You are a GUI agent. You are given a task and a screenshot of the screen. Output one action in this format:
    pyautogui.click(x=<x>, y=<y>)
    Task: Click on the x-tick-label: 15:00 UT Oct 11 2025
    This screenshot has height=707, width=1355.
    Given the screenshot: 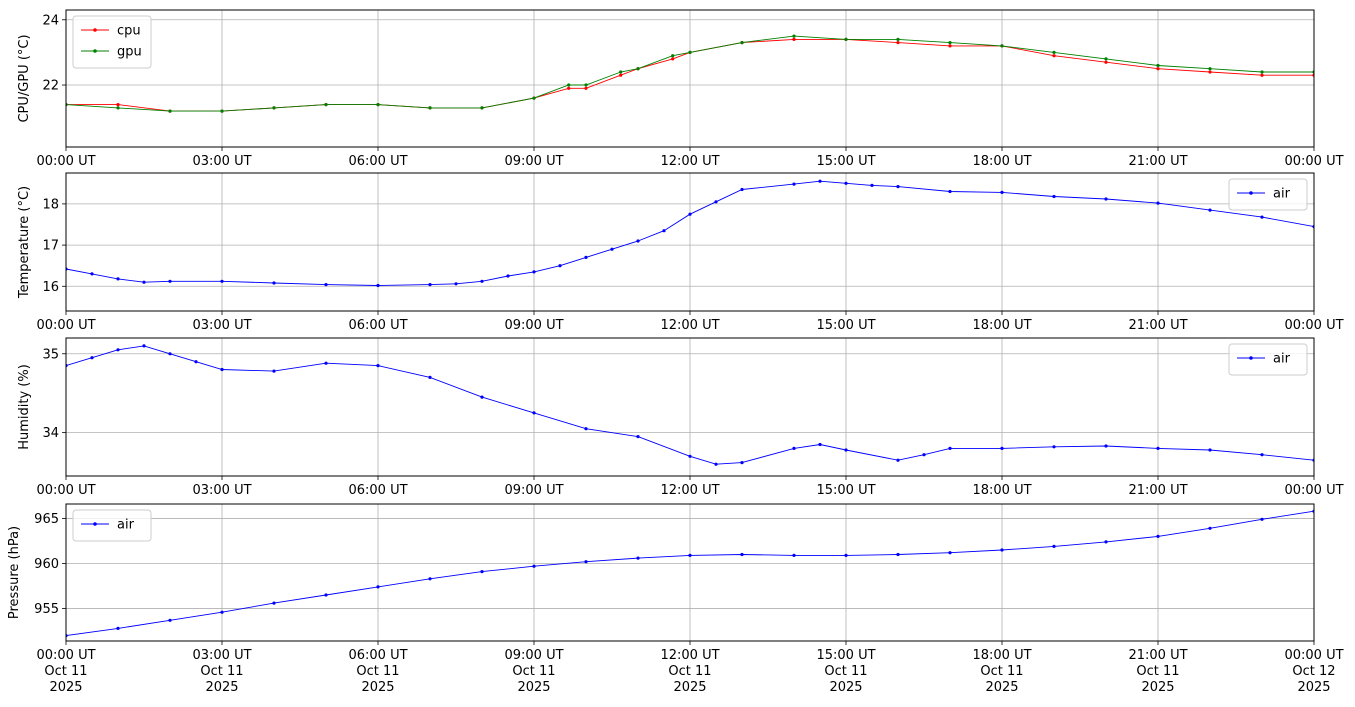 What is the action you would take?
    pyautogui.click(x=845, y=671)
    